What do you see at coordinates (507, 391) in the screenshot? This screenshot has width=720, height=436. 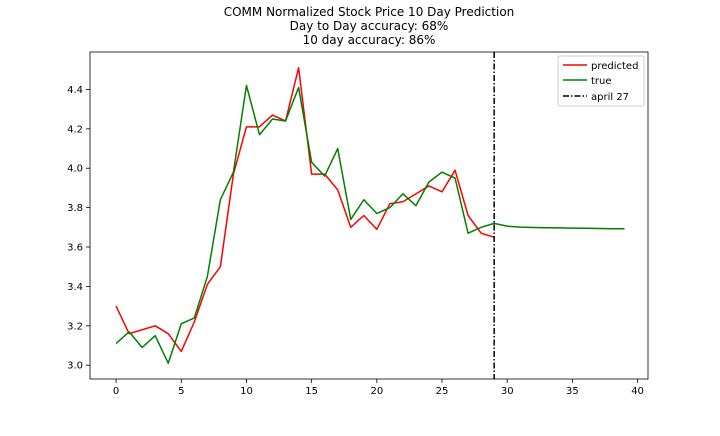 I see `x-tick-label-6: 30` at bounding box center [507, 391].